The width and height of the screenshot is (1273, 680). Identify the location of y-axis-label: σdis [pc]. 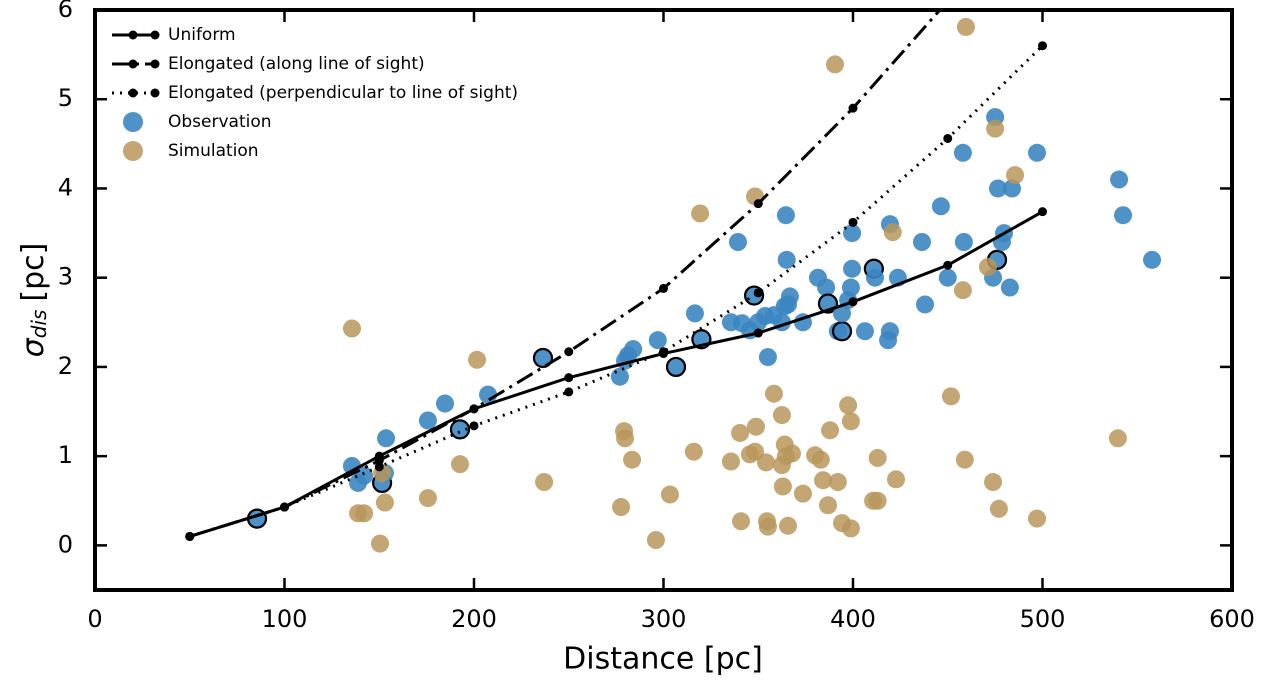
(33, 300).